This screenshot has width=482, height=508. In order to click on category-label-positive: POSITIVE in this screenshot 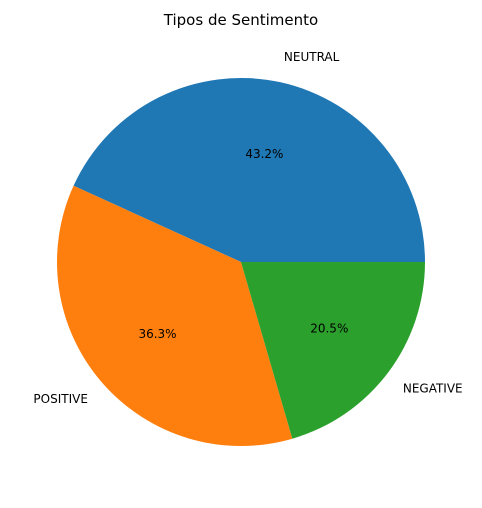, I will do `click(60, 399)`.